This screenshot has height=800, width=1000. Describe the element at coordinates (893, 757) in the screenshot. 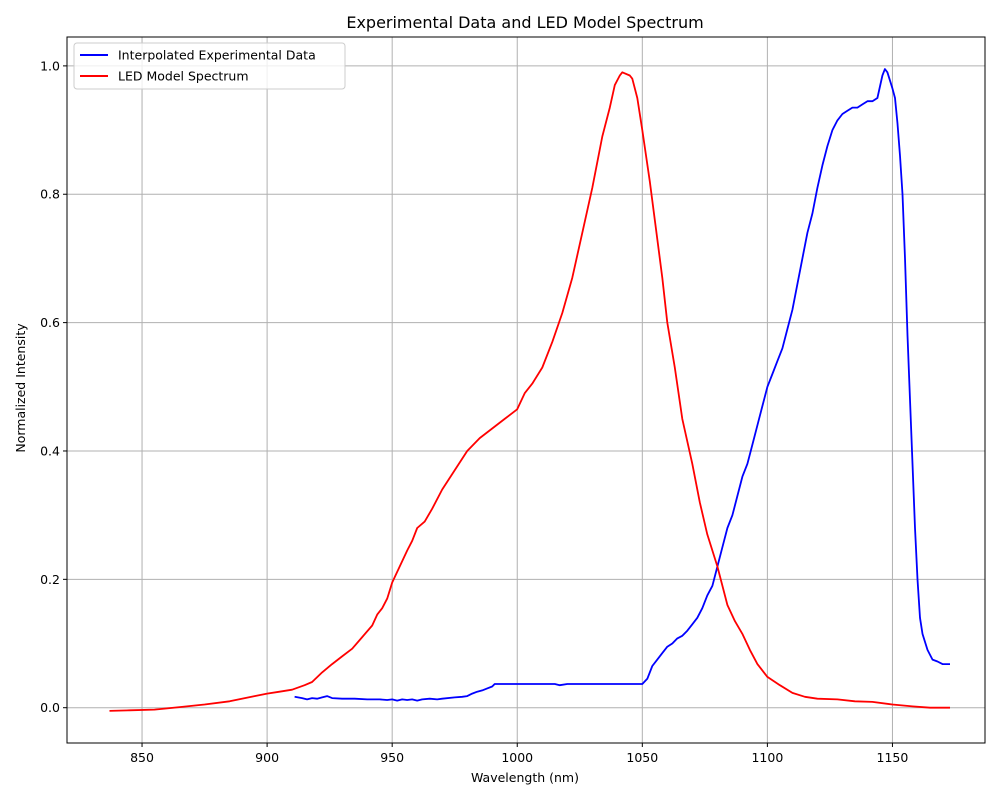

I see `x-tick-label: 1150` at that location.